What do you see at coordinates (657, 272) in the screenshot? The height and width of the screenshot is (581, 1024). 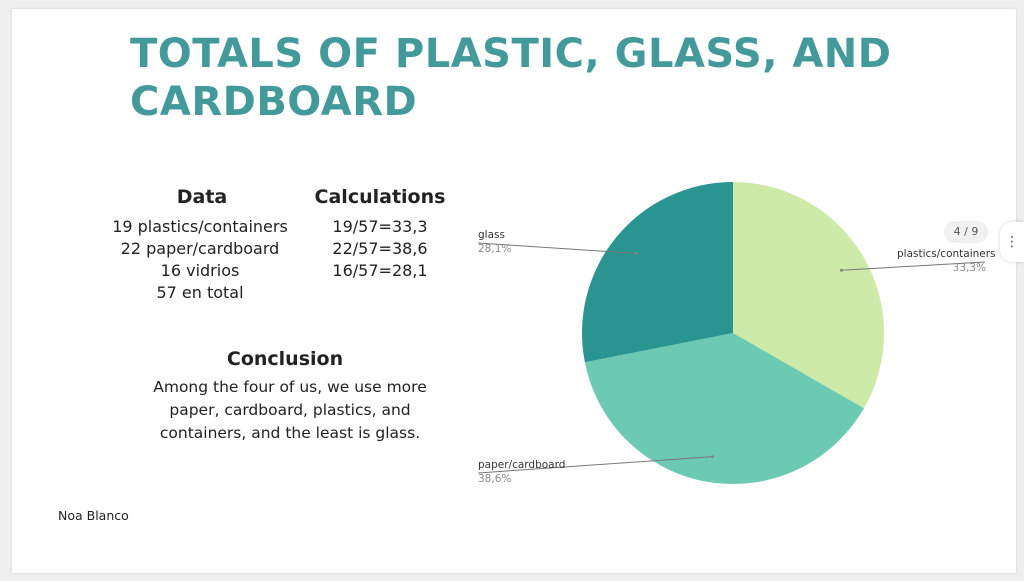 I see `pie-slice-glass` at bounding box center [657, 272].